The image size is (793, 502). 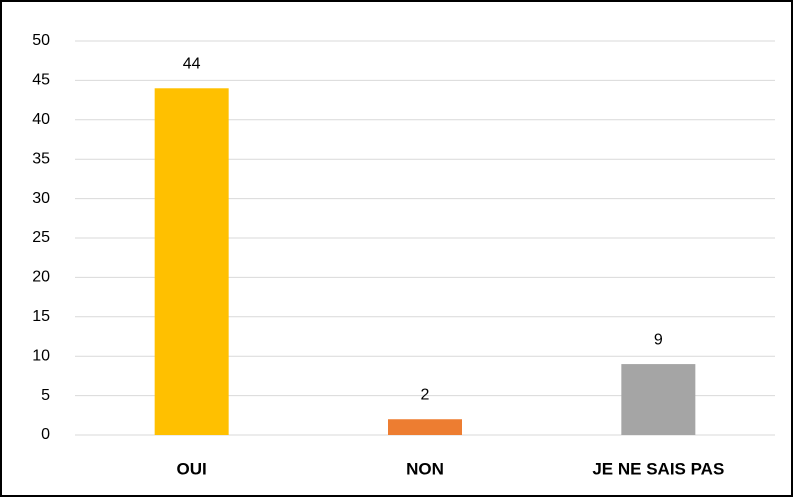 What do you see at coordinates (41, 277) in the screenshot?
I see `y-tick-label: 20` at bounding box center [41, 277].